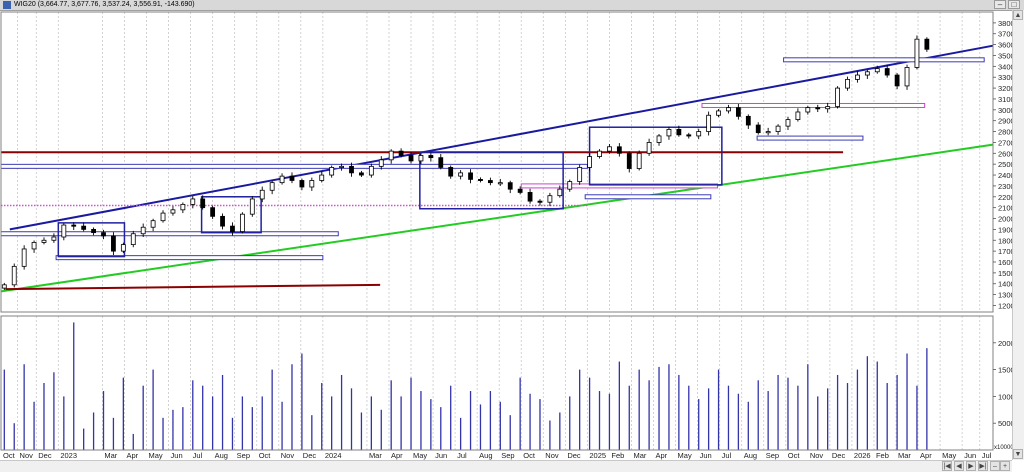 The height and width of the screenshot is (472, 1024). What do you see at coordinates (155, 455) in the screenshot?
I see `x-tick-label: May` at bounding box center [155, 455].